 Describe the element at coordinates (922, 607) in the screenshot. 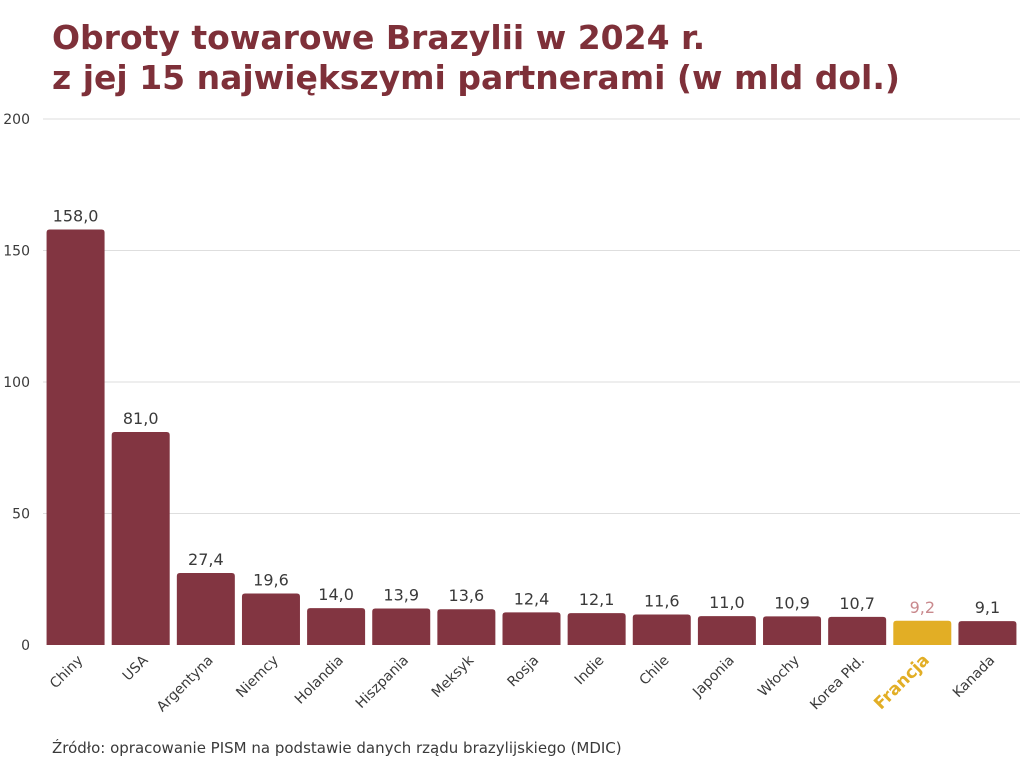

I see `data-label: 9,2` at that location.